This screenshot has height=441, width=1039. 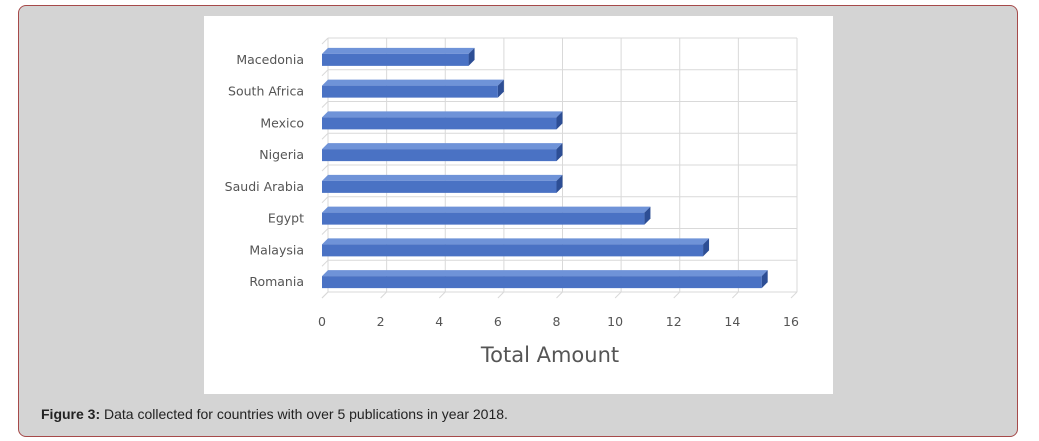 What do you see at coordinates (498, 321) in the screenshot?
I see `x-tick-label: 6` at bounding box center [498, 321].